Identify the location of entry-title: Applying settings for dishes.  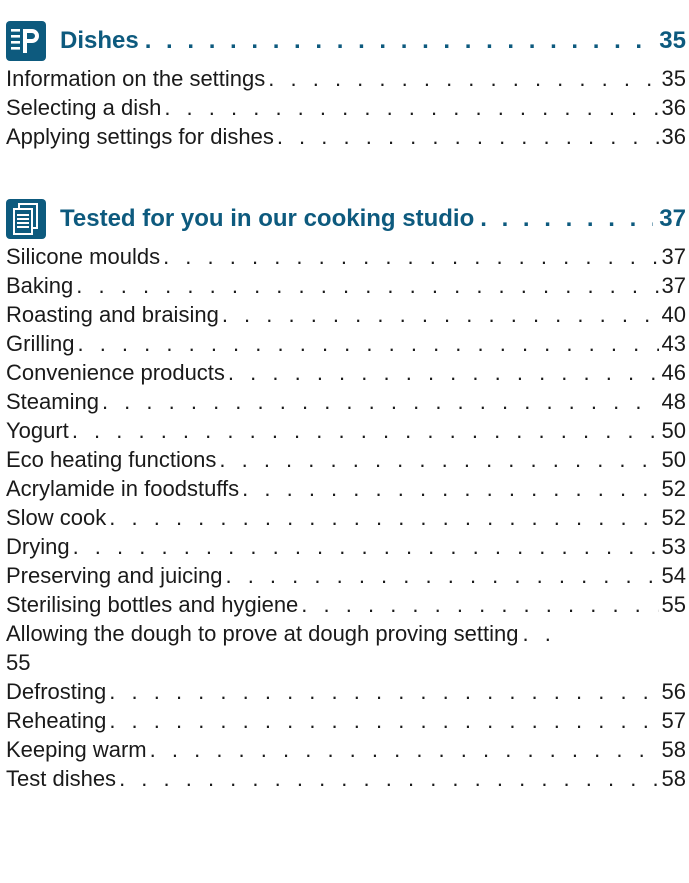
(140, 136).